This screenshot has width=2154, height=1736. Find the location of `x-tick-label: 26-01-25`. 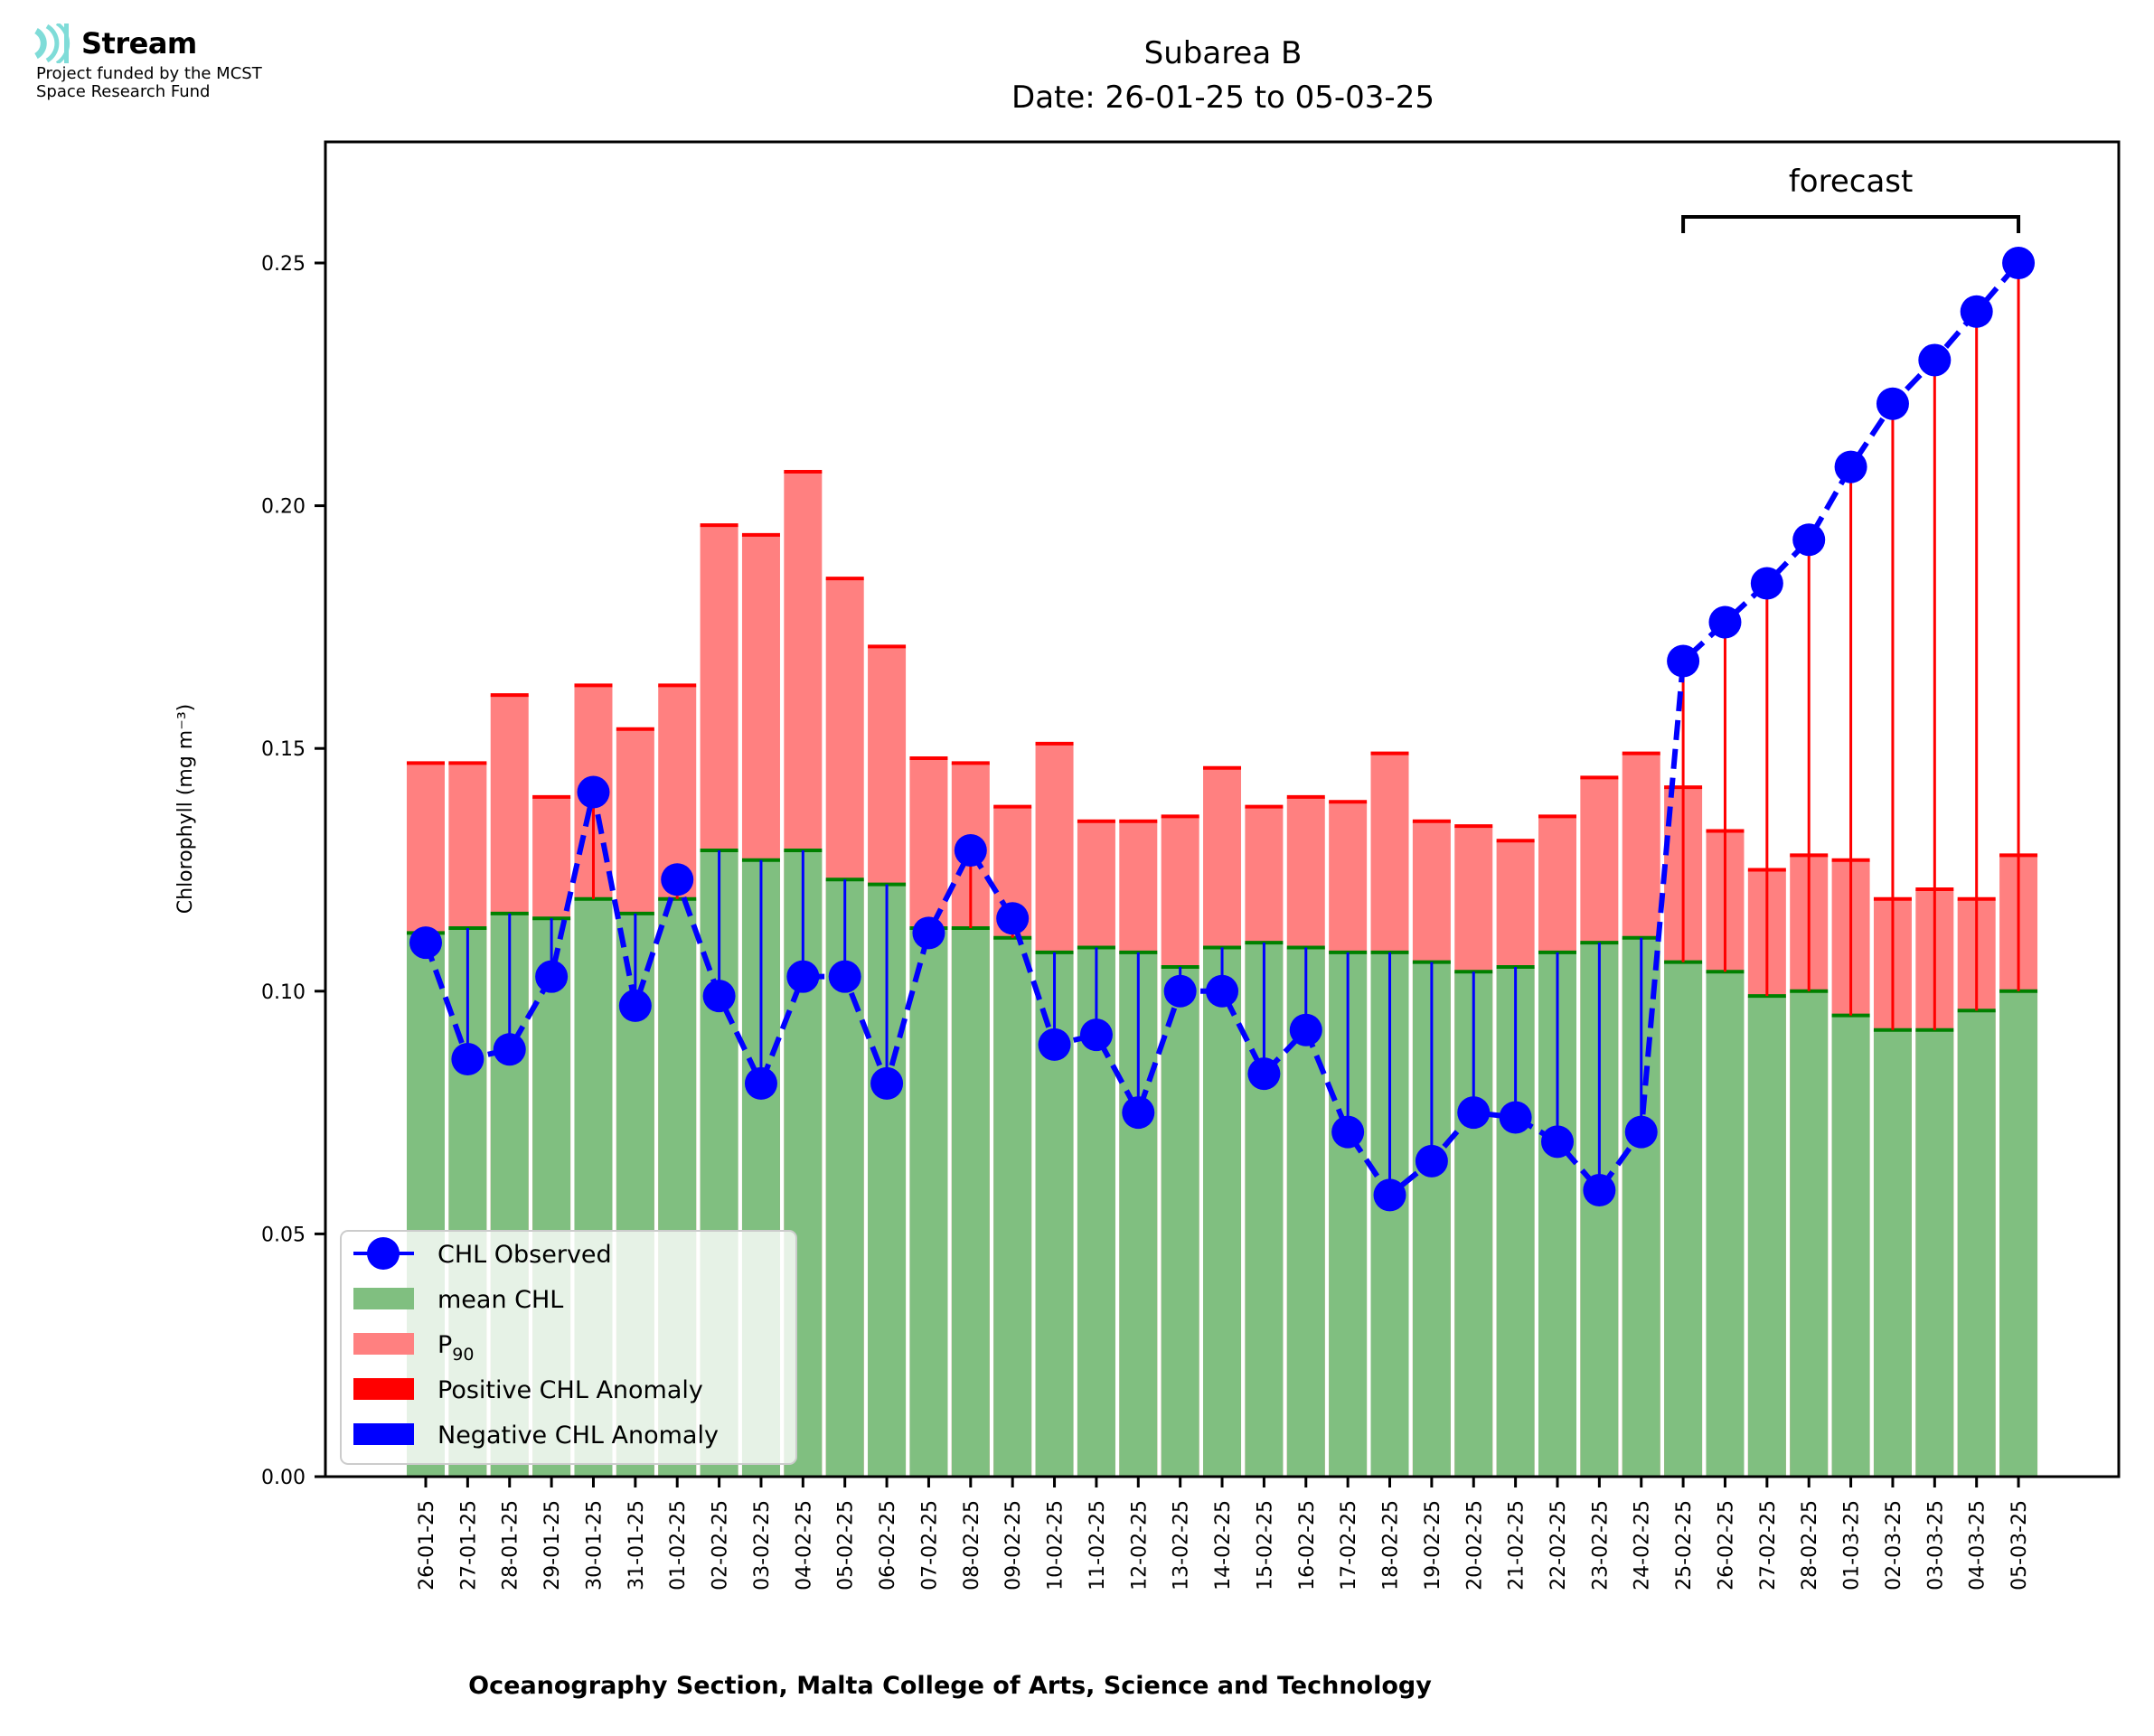

x-tick-label: 26-01-25 is located at coordinates (427, 1546).